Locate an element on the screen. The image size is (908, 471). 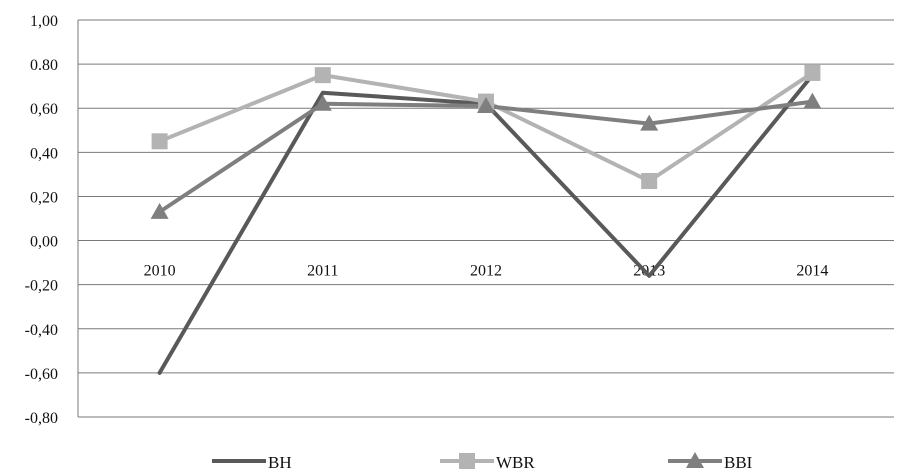
y-tick-label: -0,60 is located at coordinates (41, 374).